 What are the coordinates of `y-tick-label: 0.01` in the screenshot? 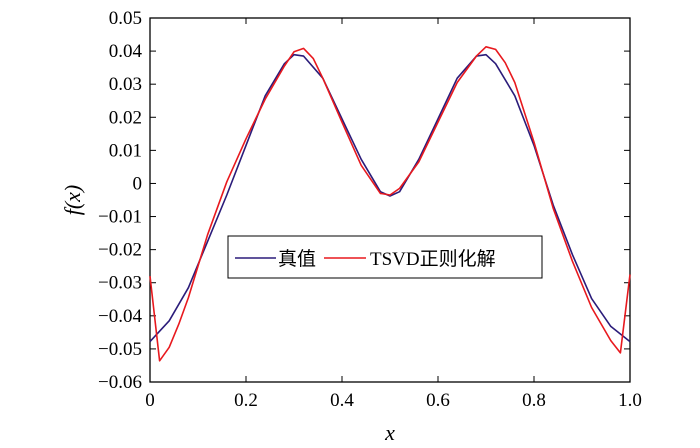 It's located at (125, 150).